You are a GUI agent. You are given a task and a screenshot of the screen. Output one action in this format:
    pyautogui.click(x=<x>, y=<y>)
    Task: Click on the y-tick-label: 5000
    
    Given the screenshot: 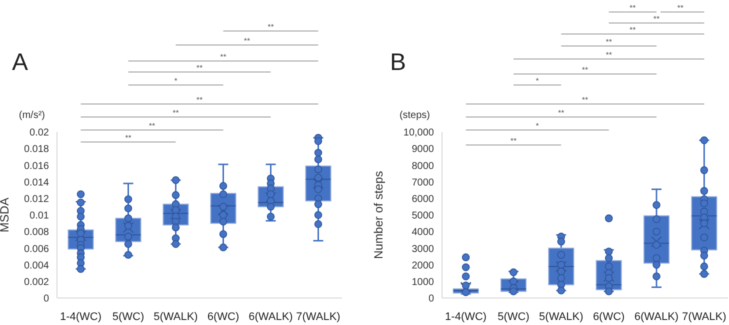 What is the action you would take?
    pyautogui.click(x=423, y=216)
    